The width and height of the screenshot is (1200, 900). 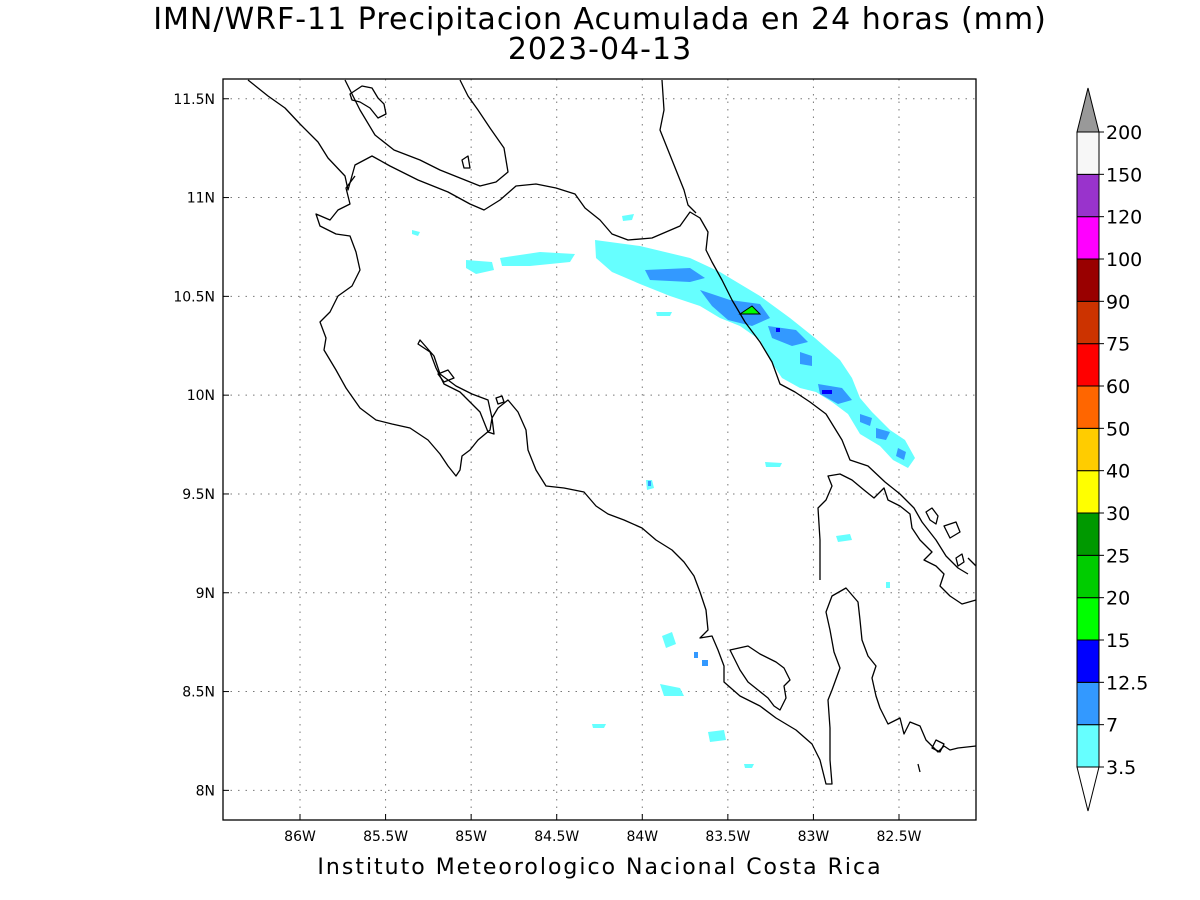 I want to click on nicaragua-lake-north, so click(x=426, y=133).